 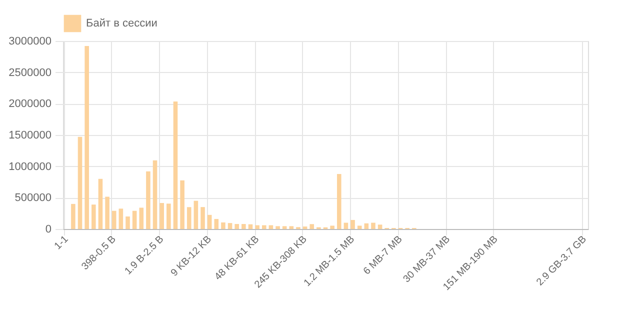 What do you see at coordinates (30, 136) in the screenshot?
I see `y-tick-label: 1500000` at bounding box center [30, 136].